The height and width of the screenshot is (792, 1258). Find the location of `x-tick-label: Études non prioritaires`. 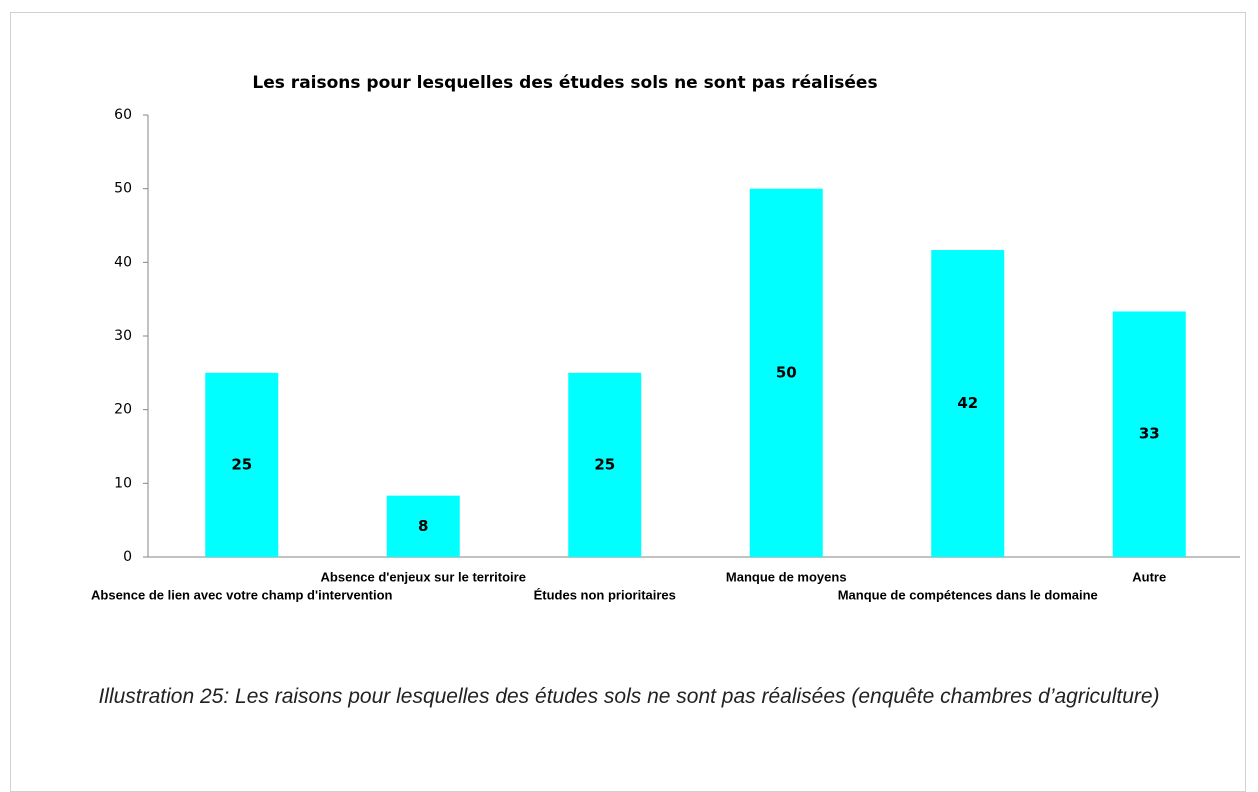

x-tick-label: Études non prioritaires is located at coordinates (605, 594).